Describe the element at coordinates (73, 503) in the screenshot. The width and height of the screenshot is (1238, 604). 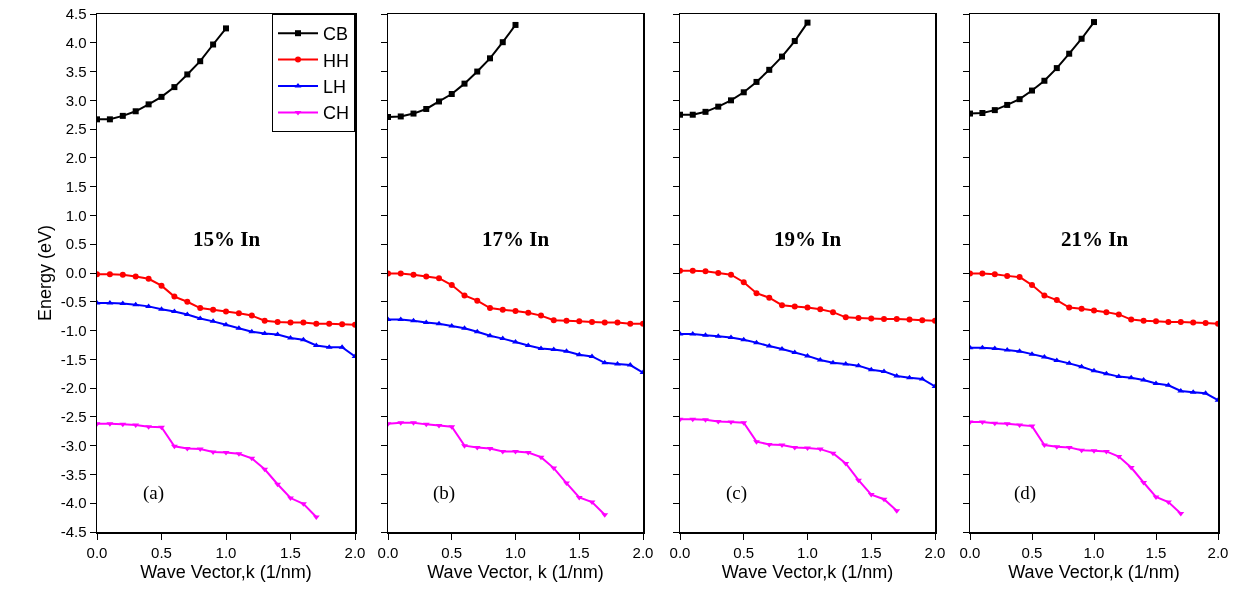
I see `y-tick-label: -4.0` at that location.